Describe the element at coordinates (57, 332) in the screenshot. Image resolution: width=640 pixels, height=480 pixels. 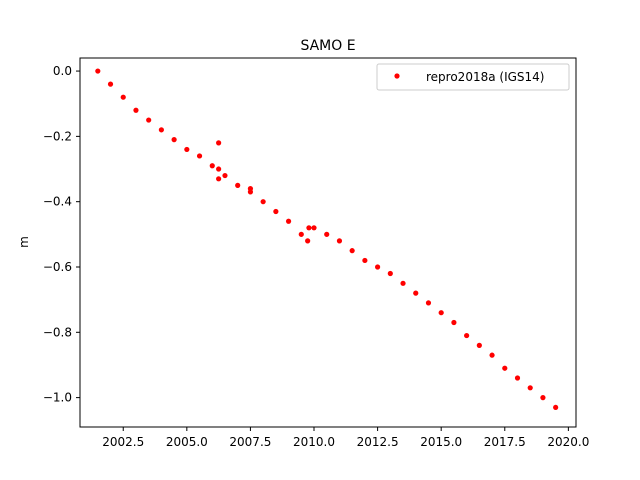
I see `y-tick-label: −0.8` at that location.